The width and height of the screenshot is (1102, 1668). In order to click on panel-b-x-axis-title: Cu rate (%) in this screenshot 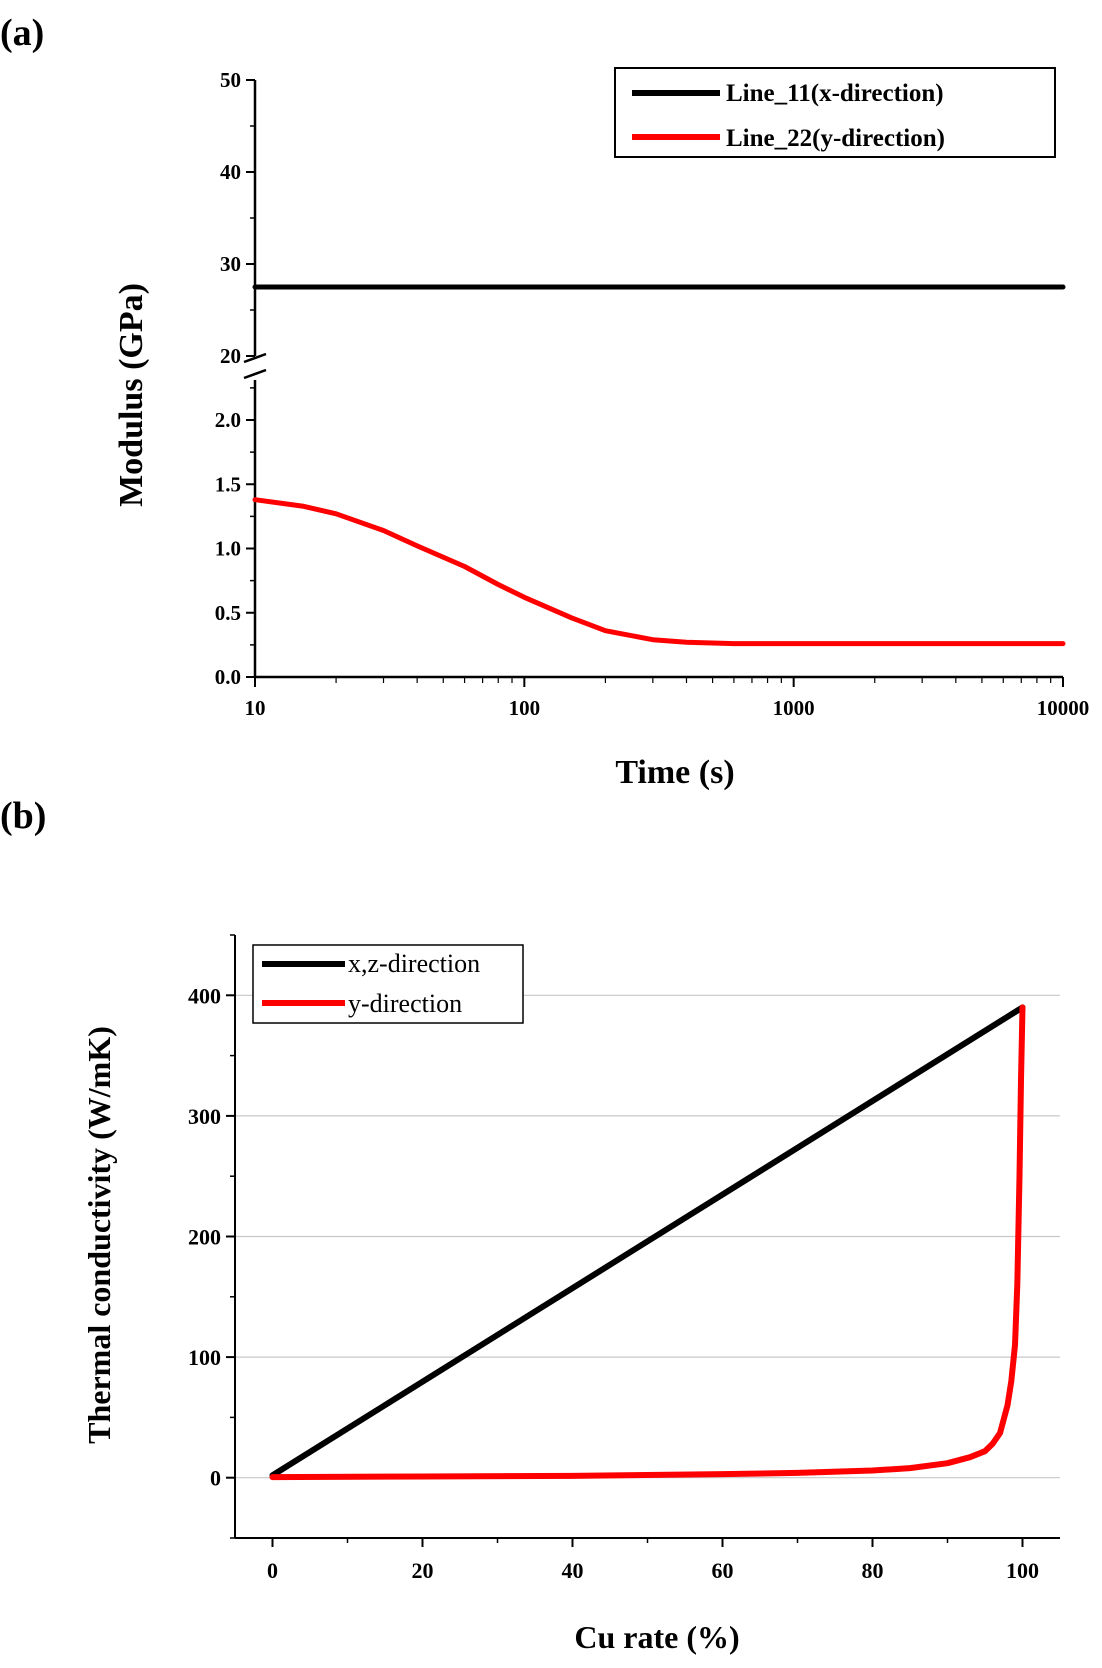, I will do `click(656, 1637)`.